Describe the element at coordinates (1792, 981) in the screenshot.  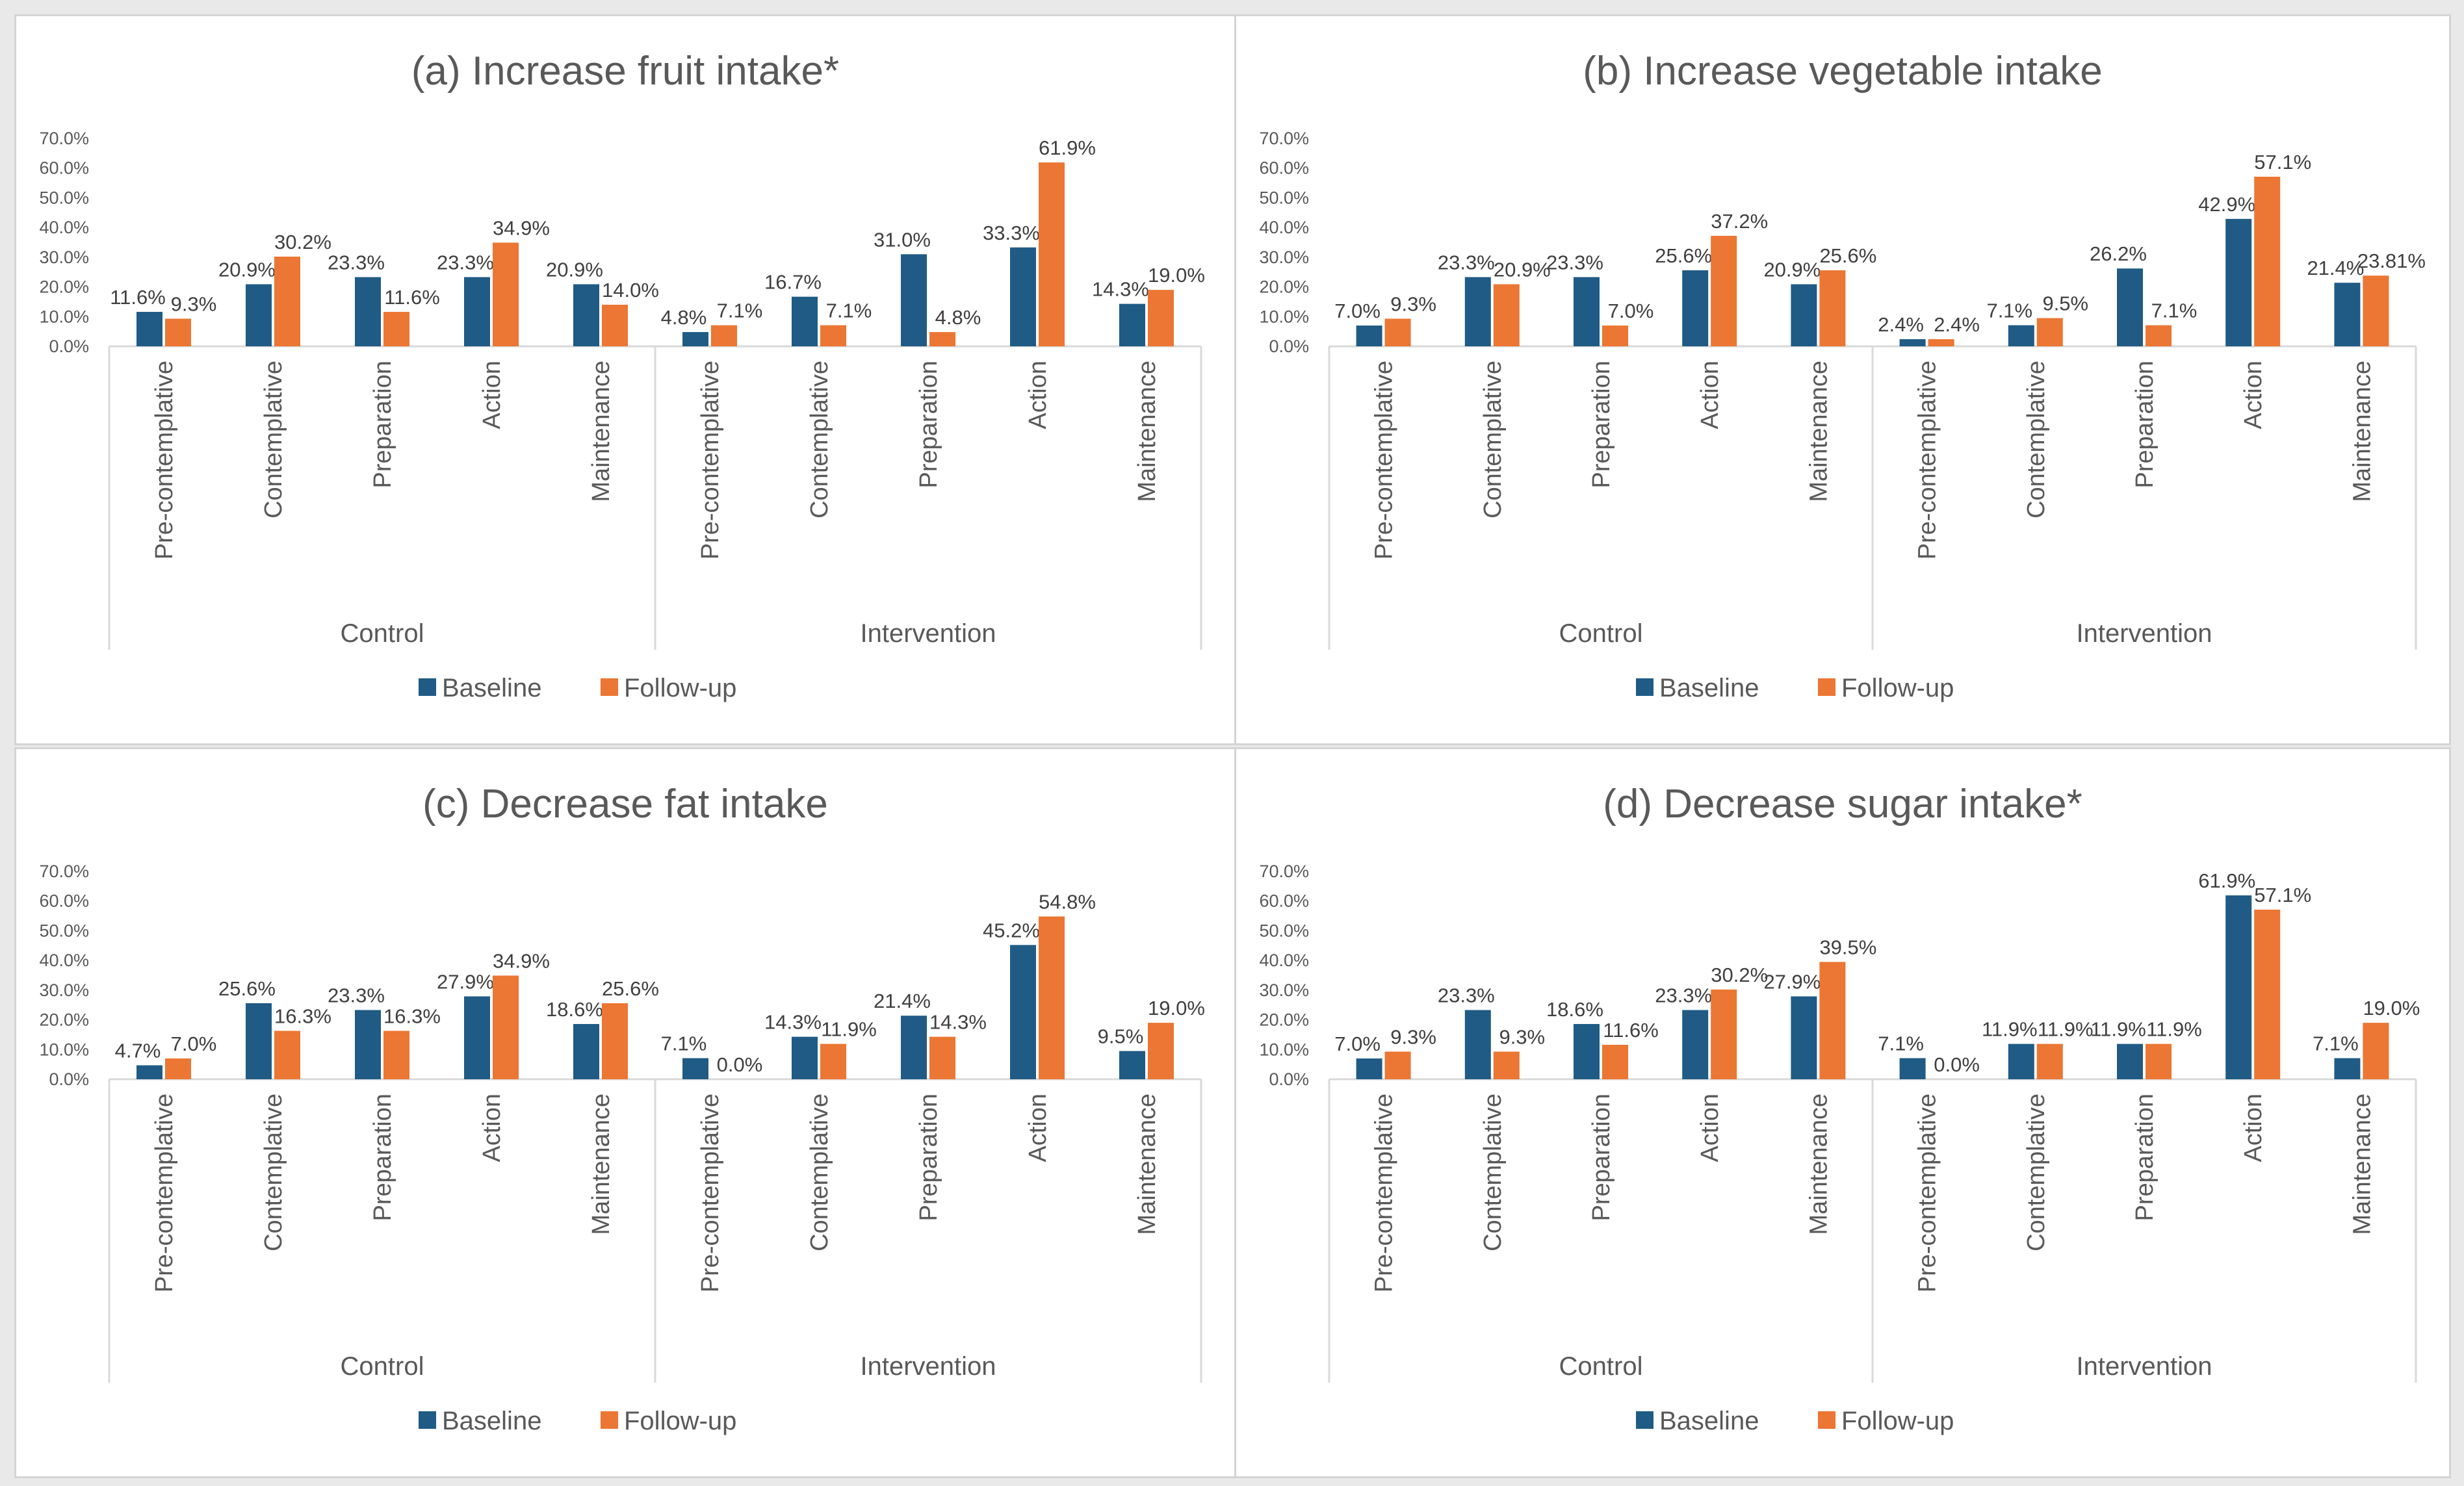
I see `data-label: 27.9%` at that location.